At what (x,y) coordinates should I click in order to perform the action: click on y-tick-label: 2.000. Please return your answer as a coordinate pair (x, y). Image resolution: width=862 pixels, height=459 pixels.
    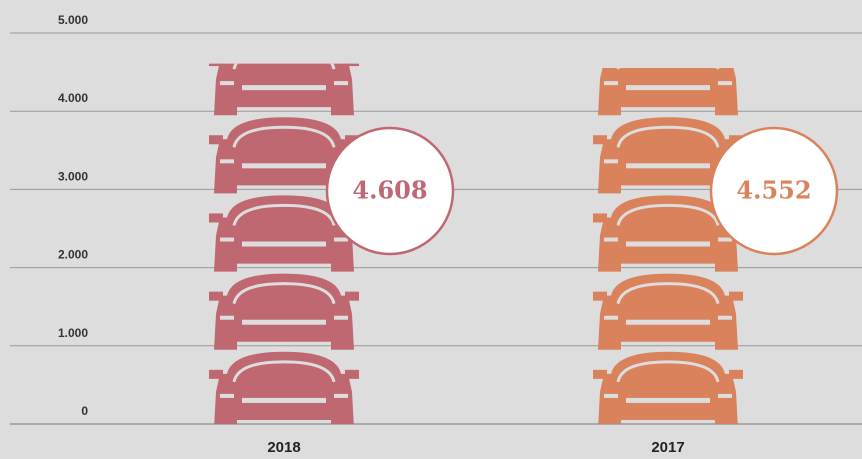
    Looking at the image, I should click on (73, 255).